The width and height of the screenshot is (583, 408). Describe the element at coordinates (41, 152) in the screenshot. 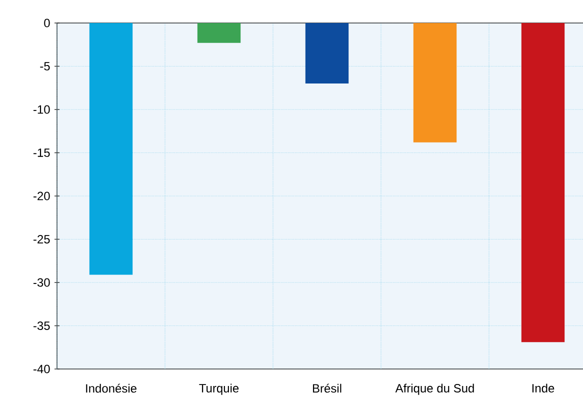

I see `y-tick-label: -15` at that location.